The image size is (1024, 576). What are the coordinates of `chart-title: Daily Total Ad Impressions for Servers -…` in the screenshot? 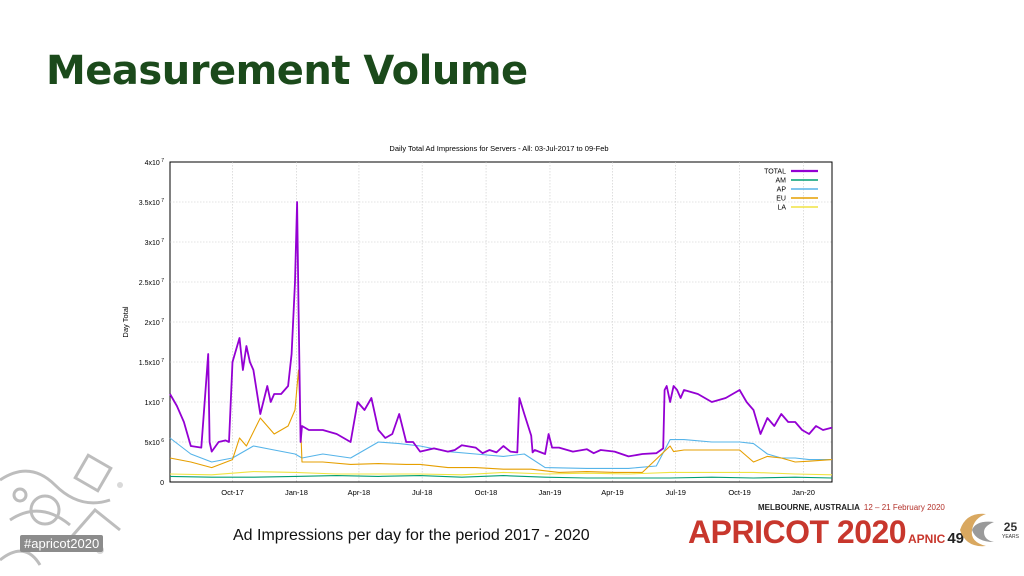 It's located at (498, 148).